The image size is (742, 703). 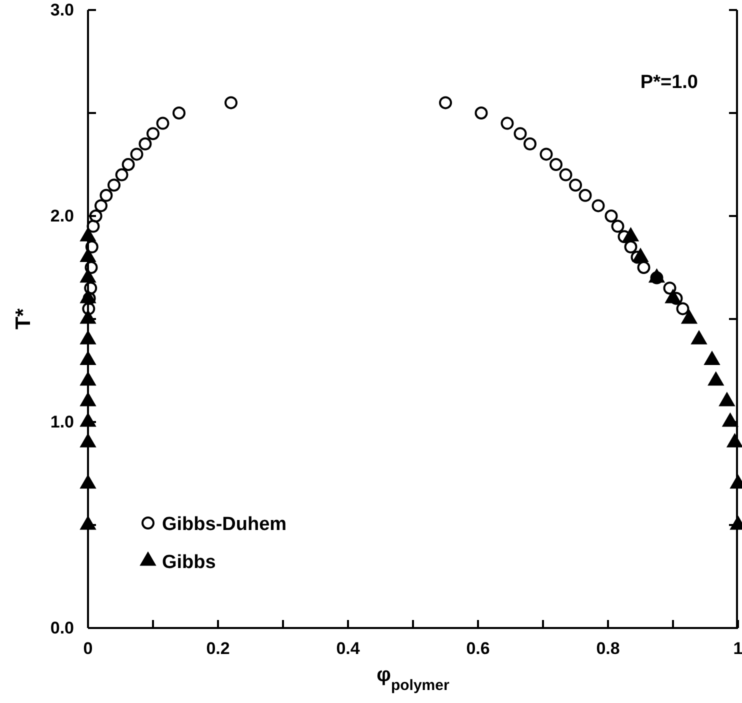 I want to click on x-tick-label: 0.8, so click(x=608, y=648).